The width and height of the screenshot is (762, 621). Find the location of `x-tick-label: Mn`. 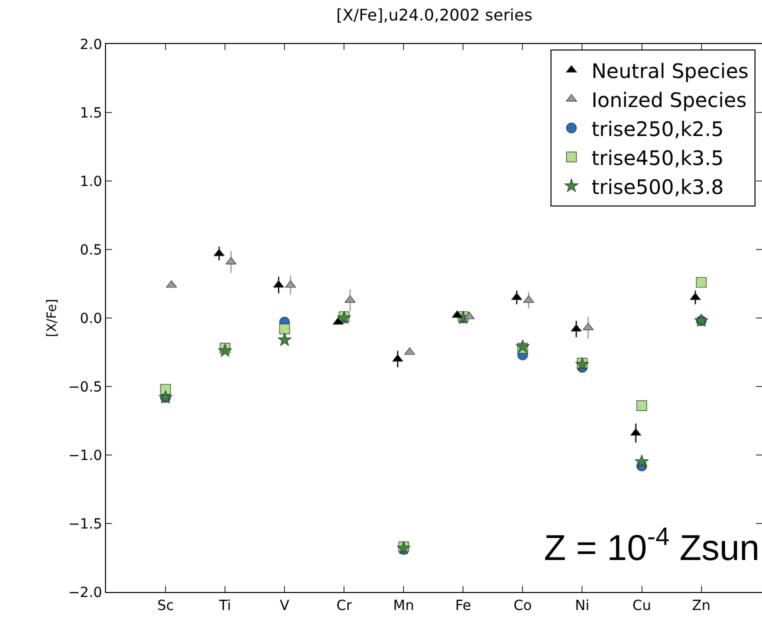

x-tick-label: Mn is located at coordinates (403, 606).